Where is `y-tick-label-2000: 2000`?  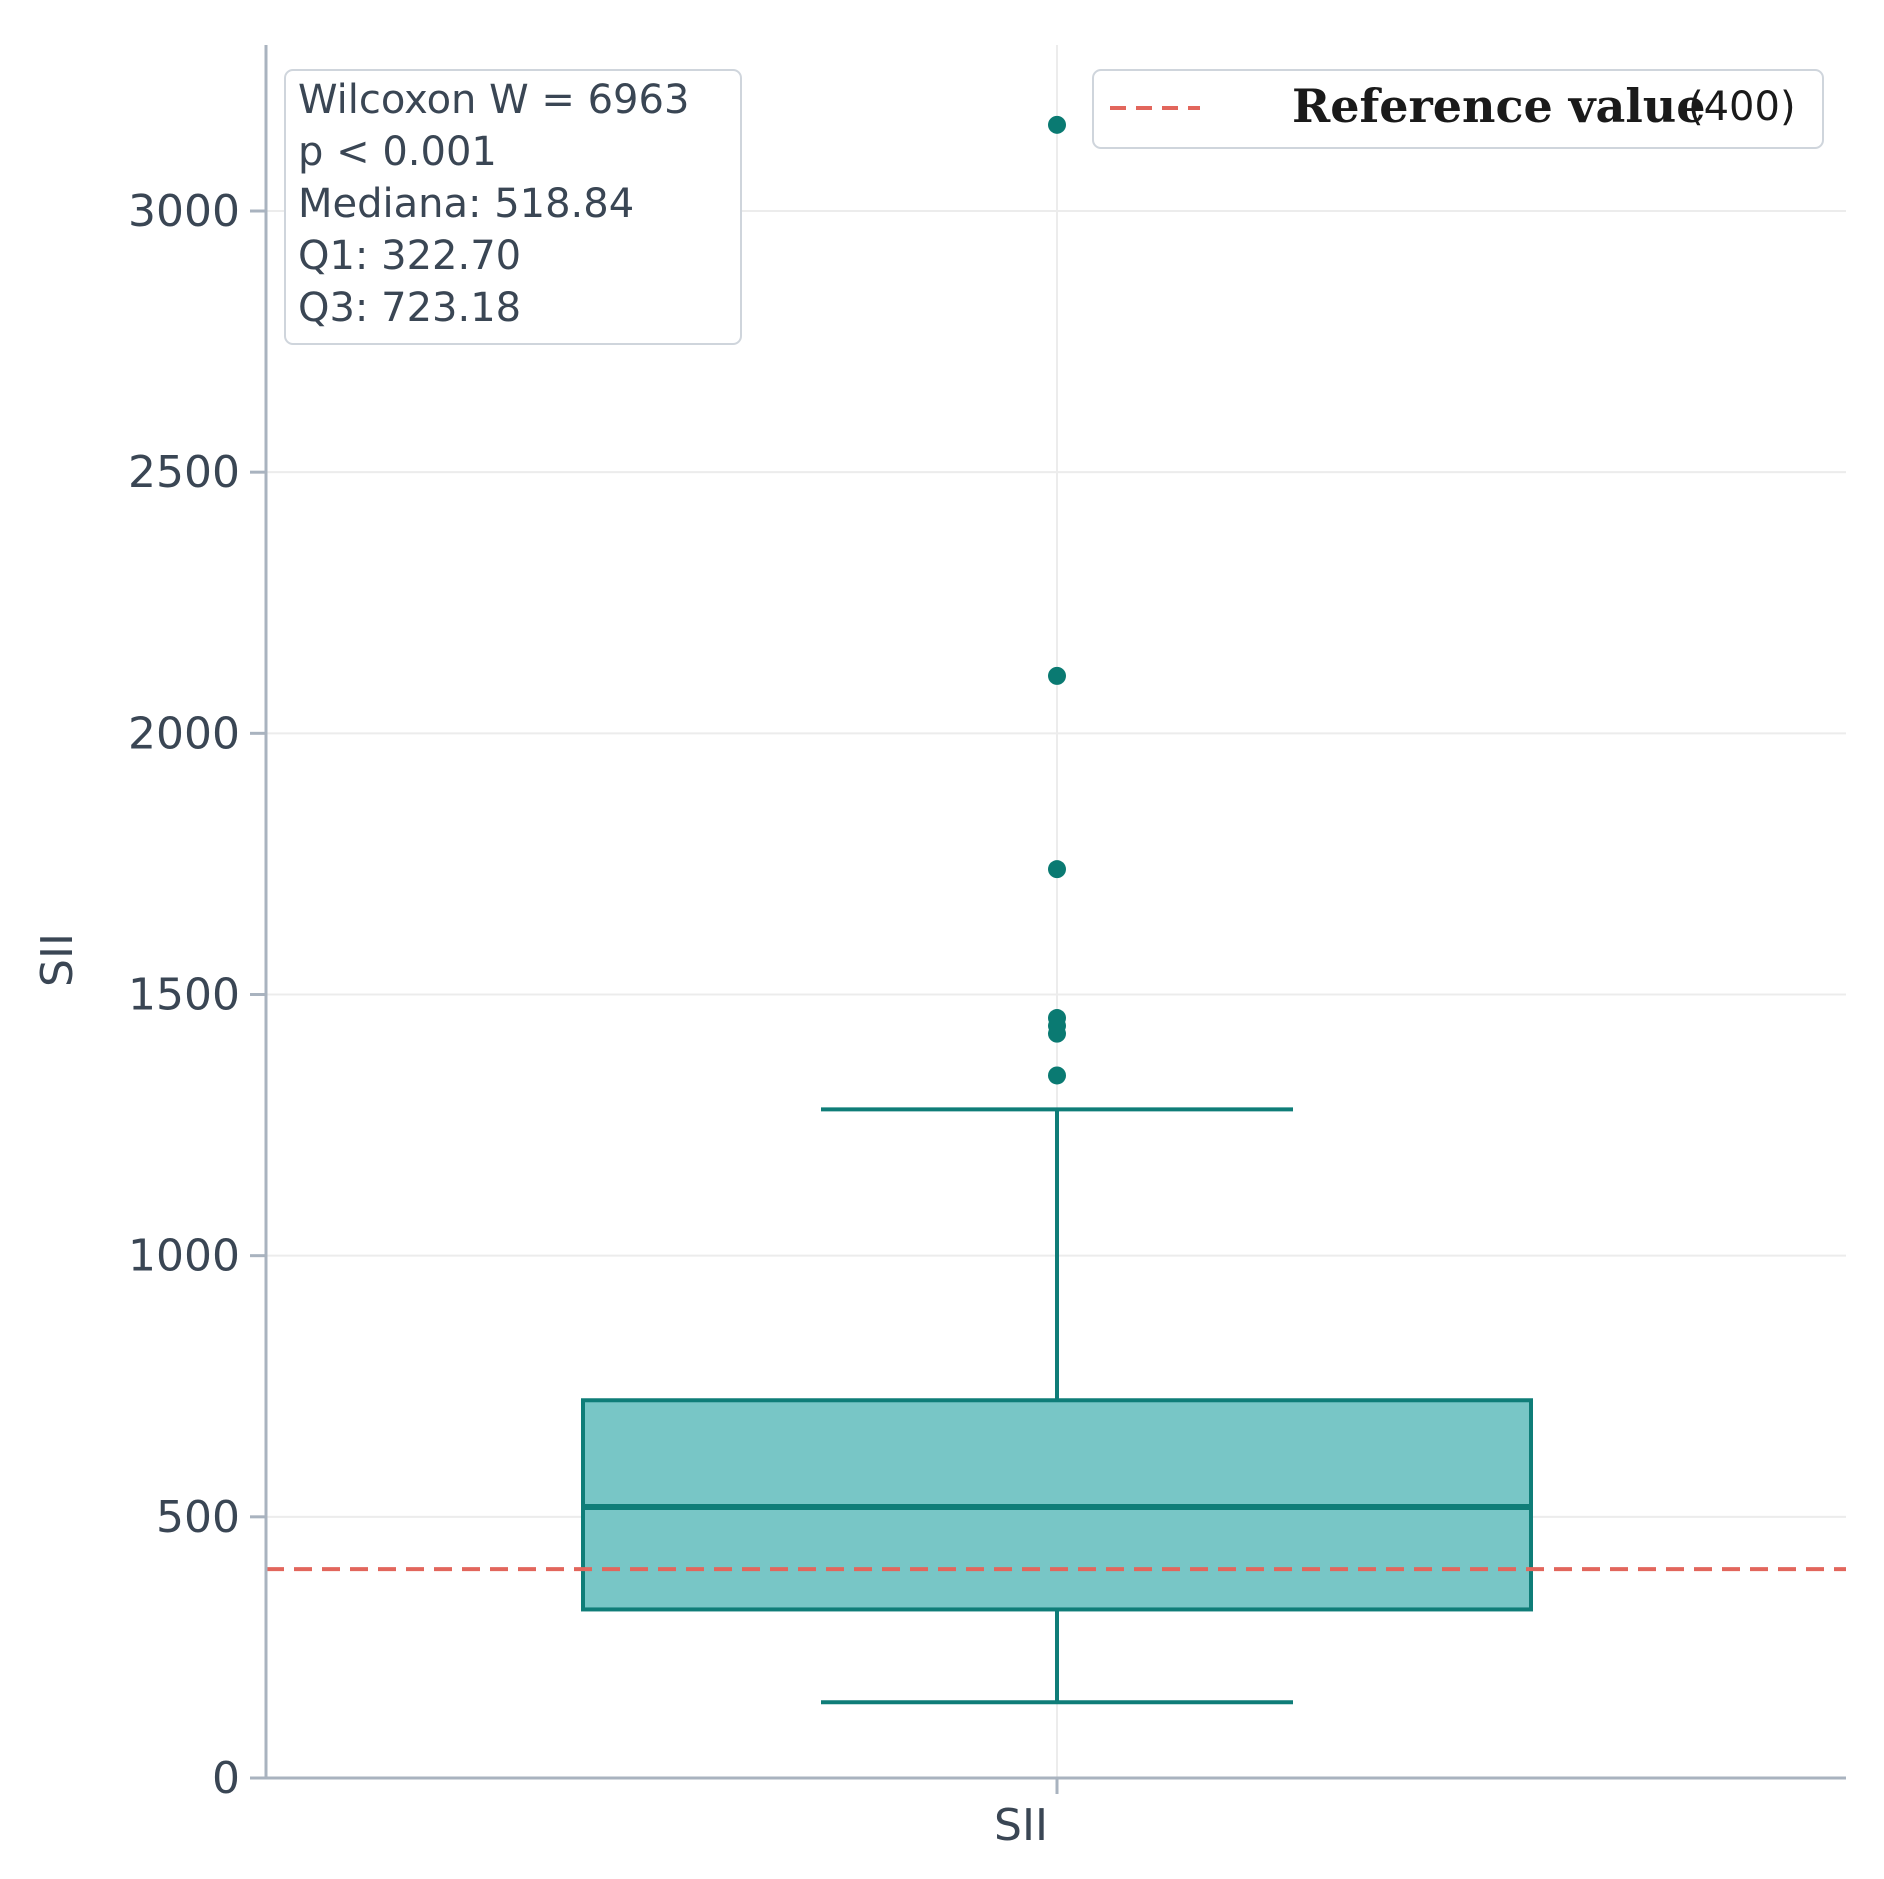 y-tick-label-2000: 2000 is located at coordinates (184, 733).